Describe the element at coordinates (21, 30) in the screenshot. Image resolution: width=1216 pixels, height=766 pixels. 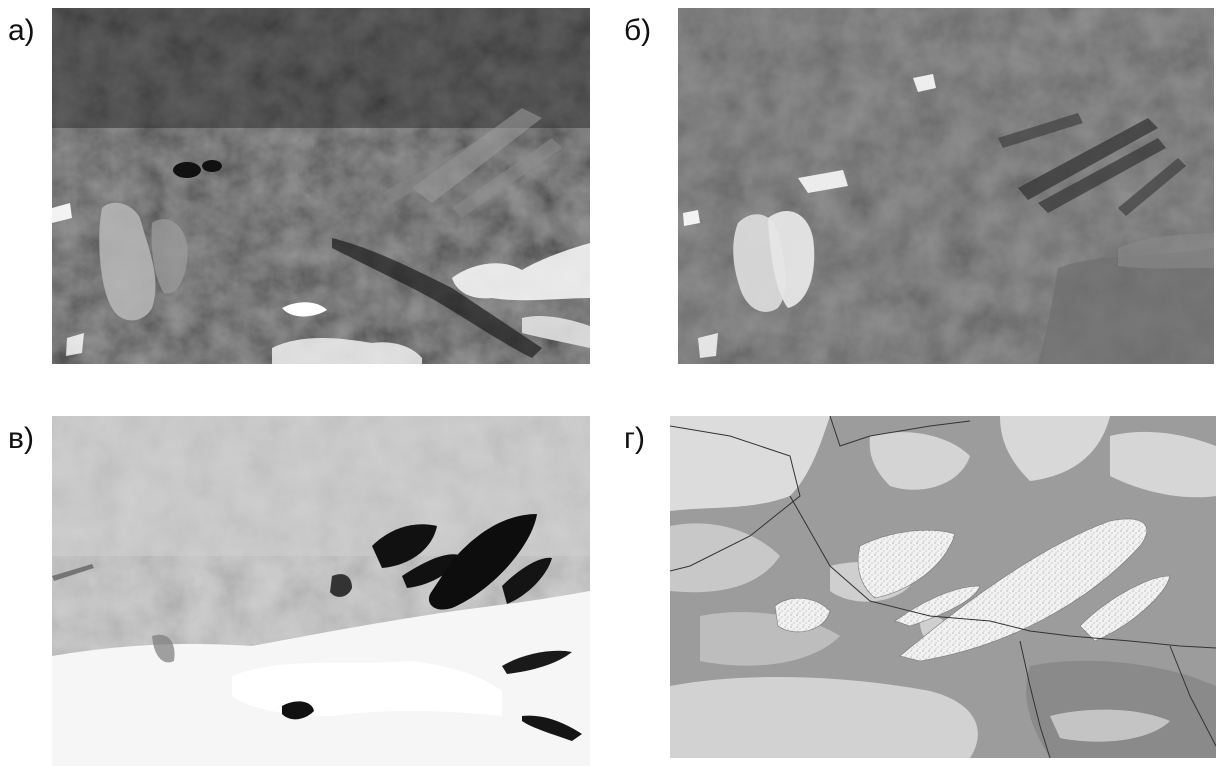
I see `panel-label-a: а)` at that location.